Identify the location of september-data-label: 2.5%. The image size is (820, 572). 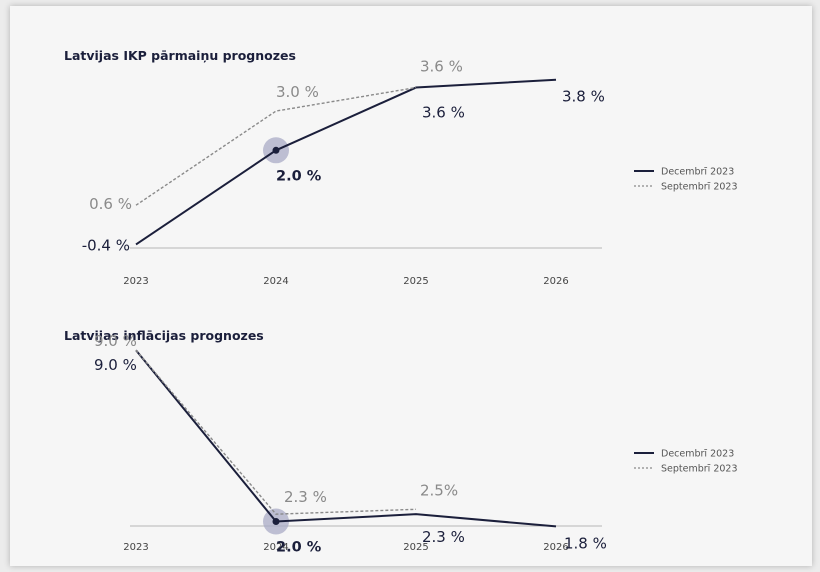
(439, 490).